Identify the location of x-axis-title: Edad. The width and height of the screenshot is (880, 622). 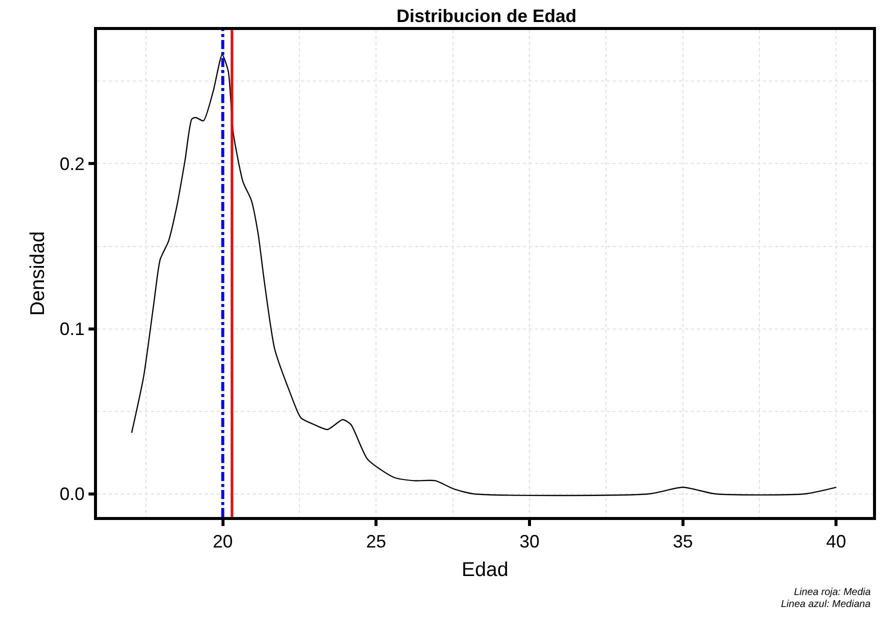
(485, 569).